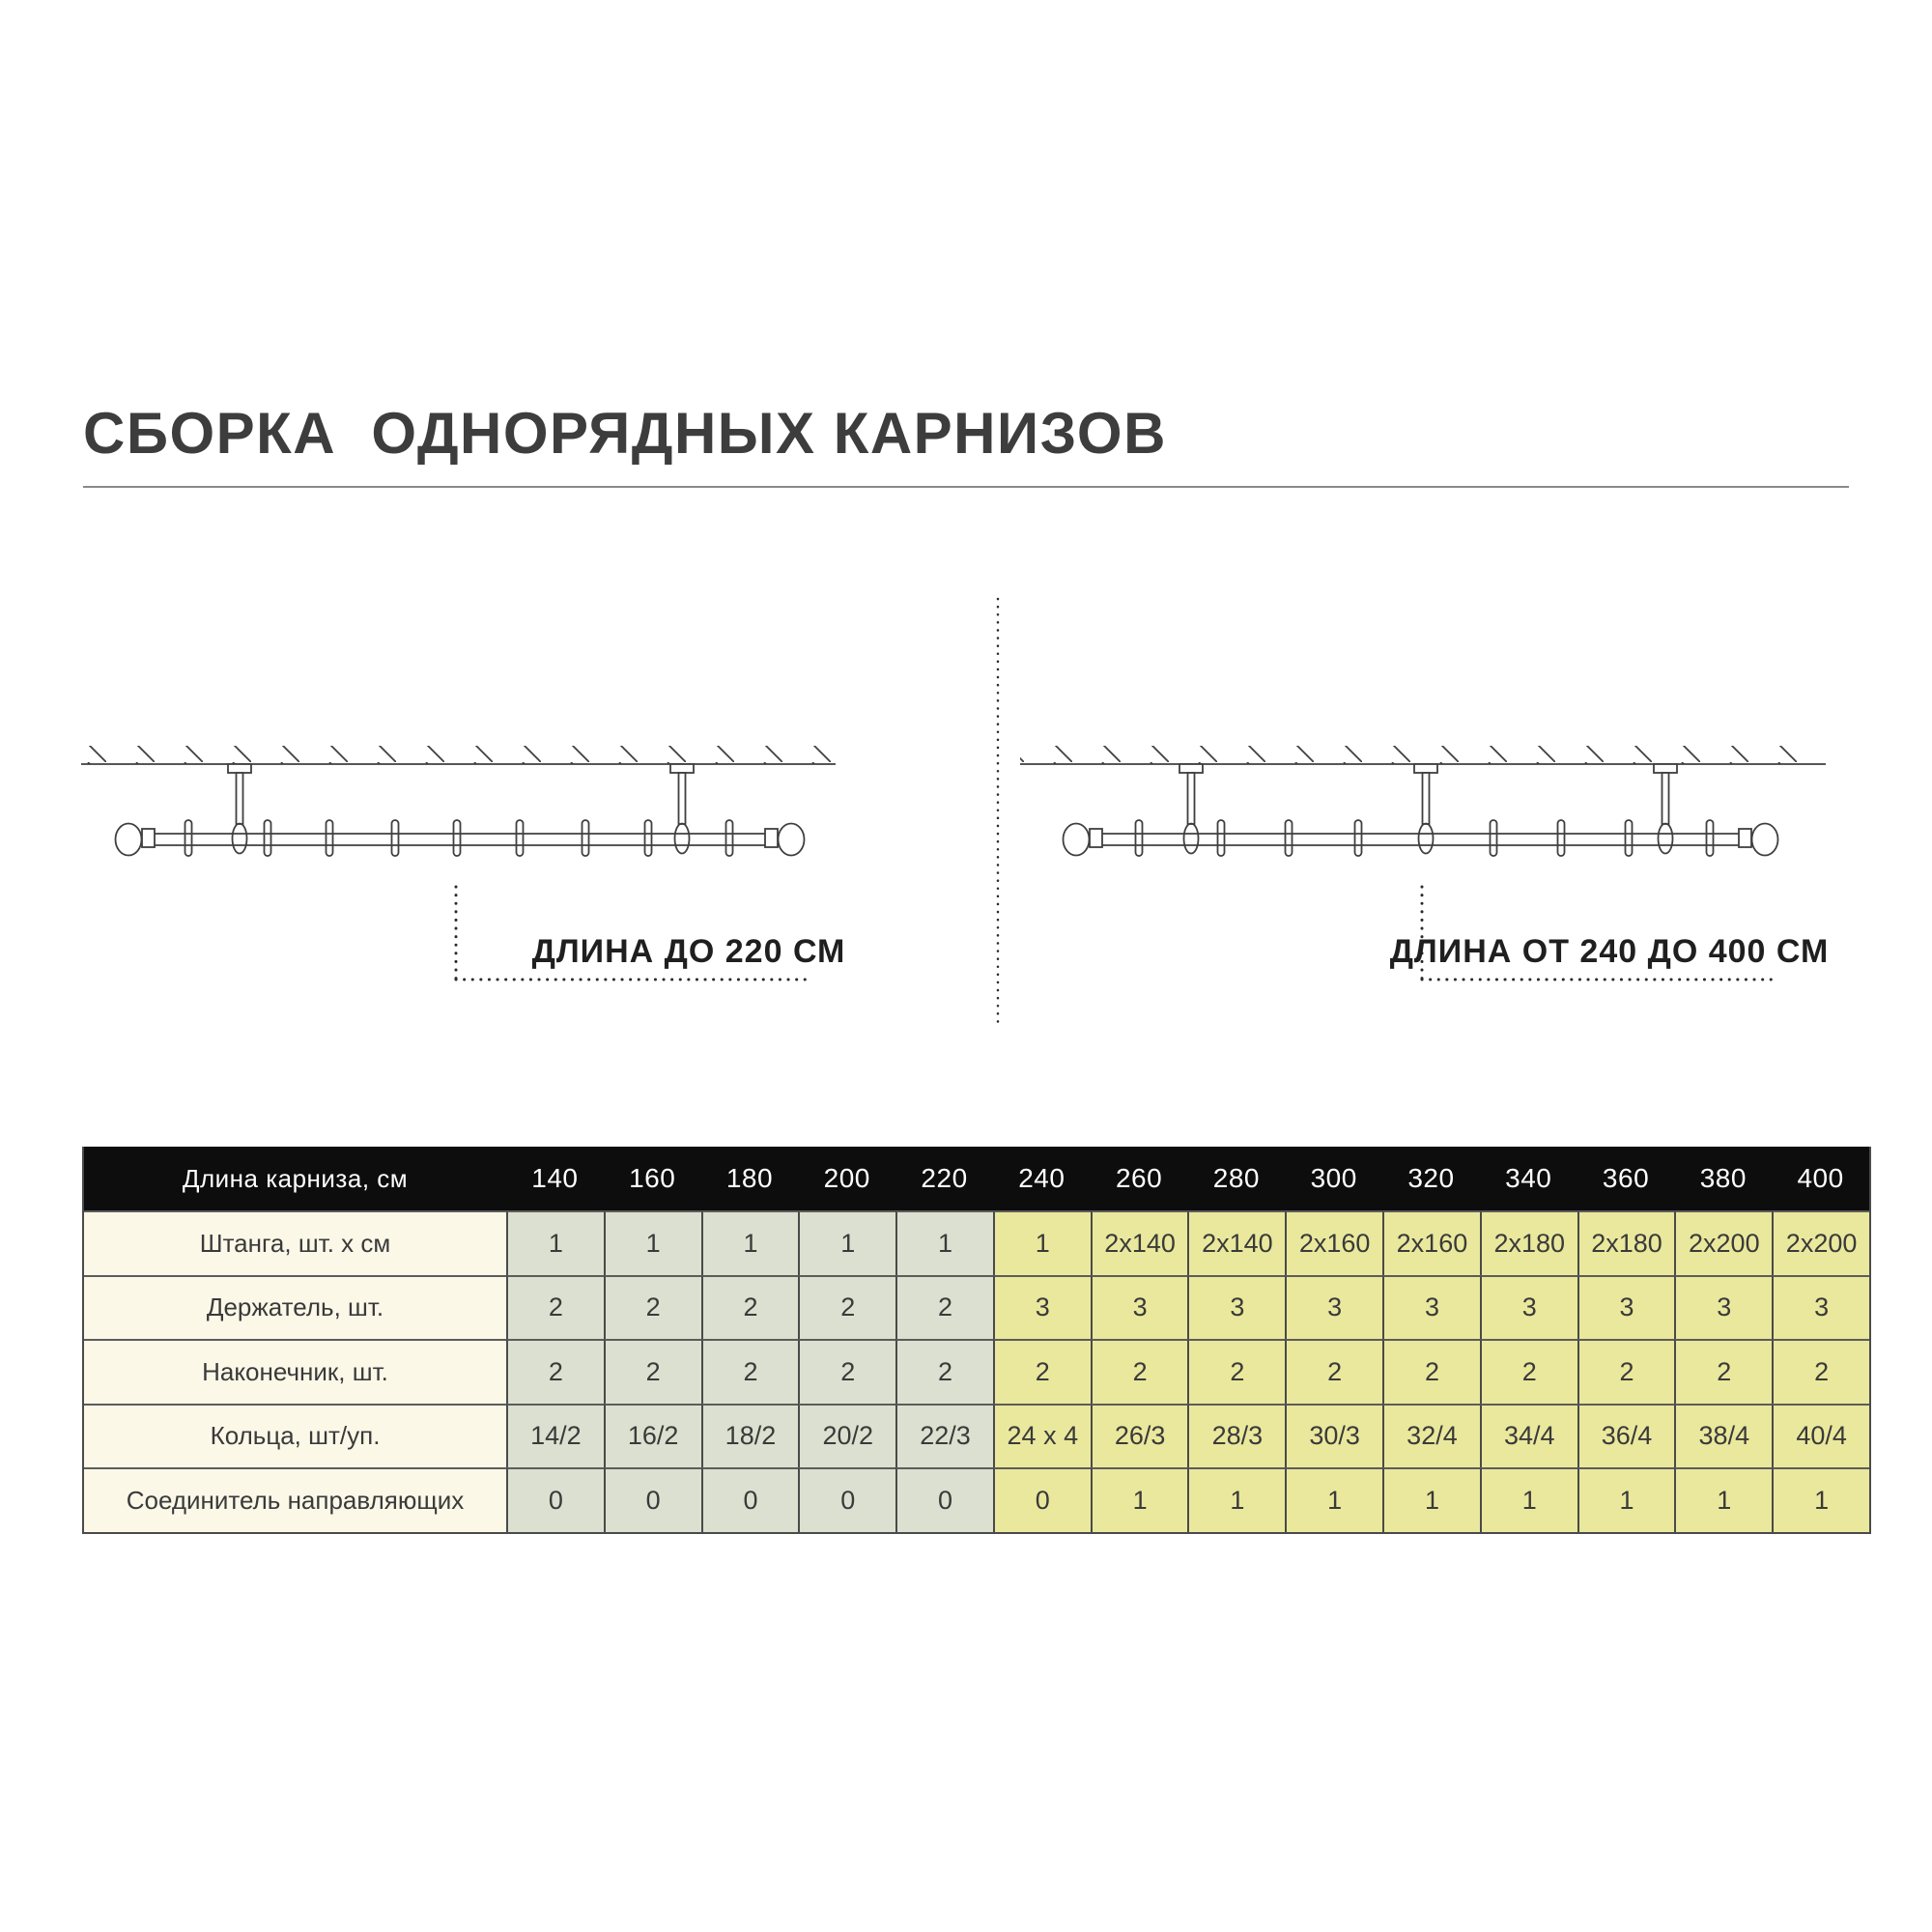 Image resolution: width=1932 pixels, height=1932 pixels. What do you see at coordinates (1139, 1242) in the screenshot?
I see `table-cell: 2x140` at bounding box center [1139, 1242].